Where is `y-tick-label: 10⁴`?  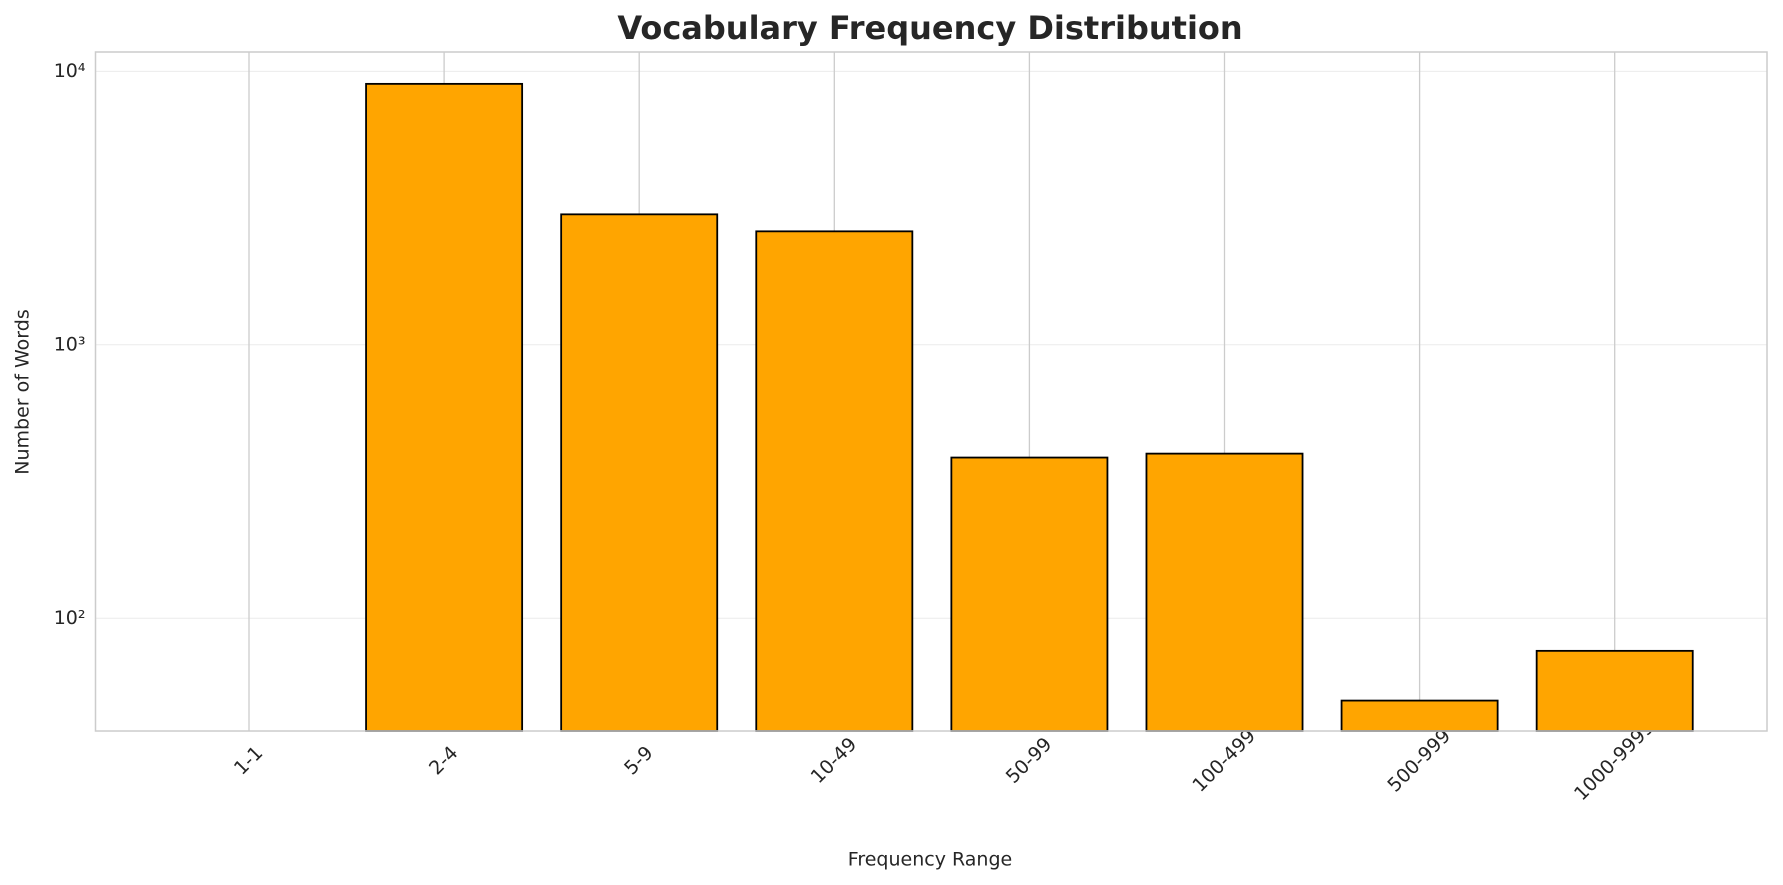
y-tick-label: 10⁴ is located at coordinates (70, 71).